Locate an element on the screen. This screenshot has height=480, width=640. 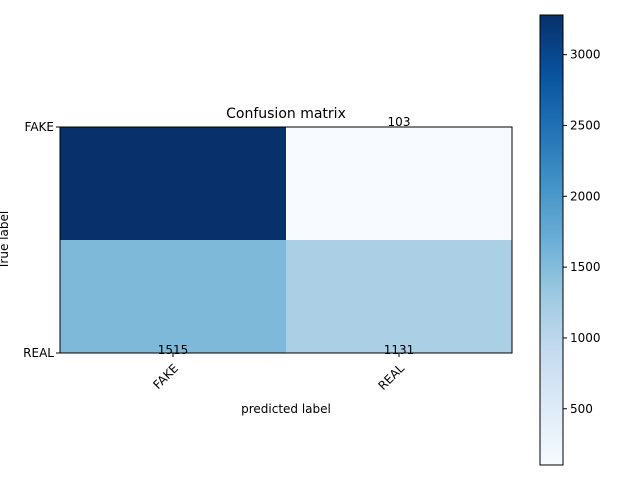
colorbar-tick-label: 1500 is located at coordinates (585, 267).